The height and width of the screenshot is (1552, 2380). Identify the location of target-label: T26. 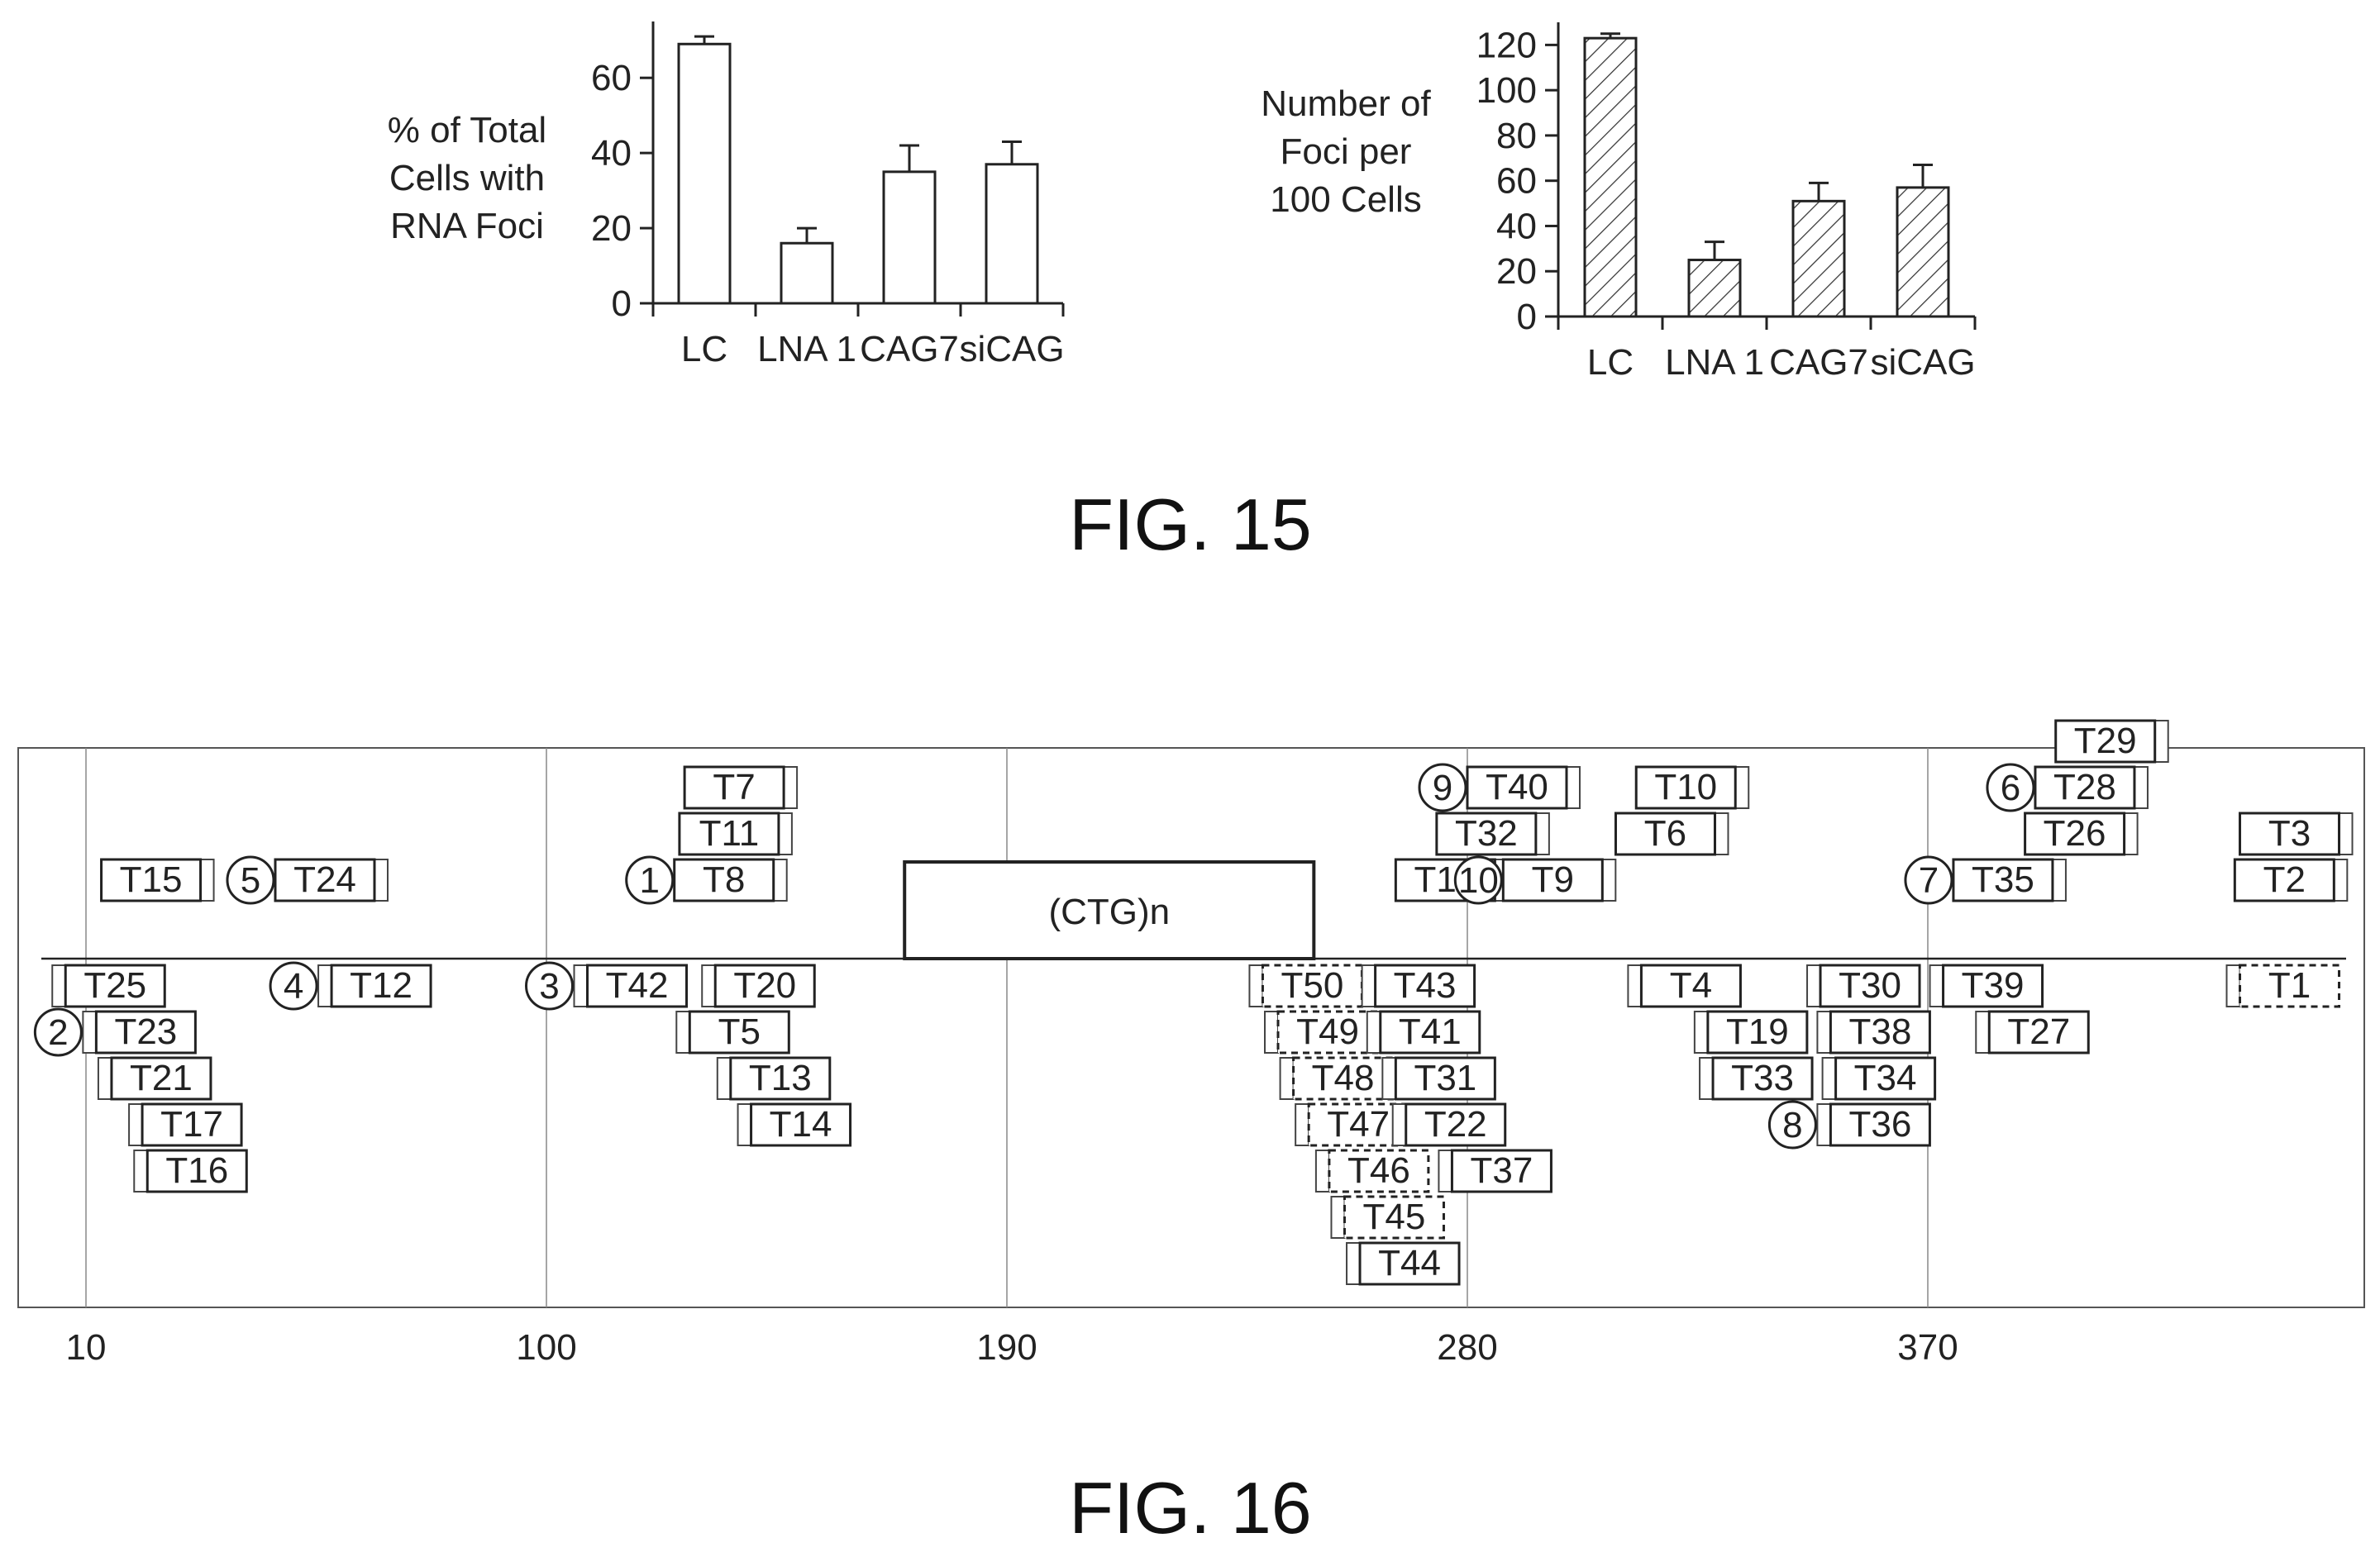
(2075, 833).